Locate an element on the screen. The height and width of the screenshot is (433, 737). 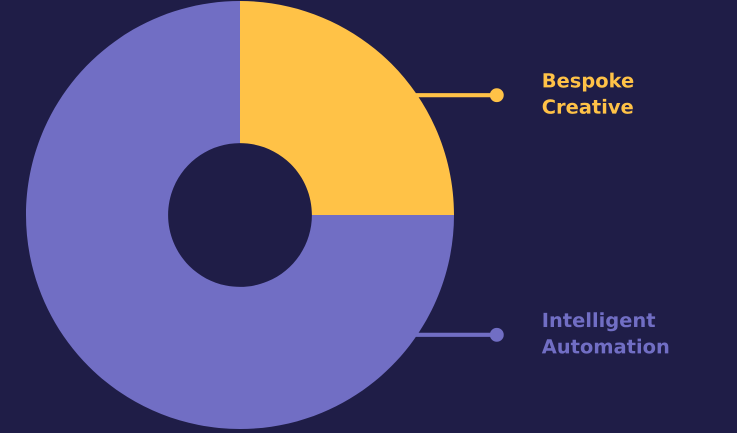
legend-label: Intelligent Automation is located at coordinates (605, 333).